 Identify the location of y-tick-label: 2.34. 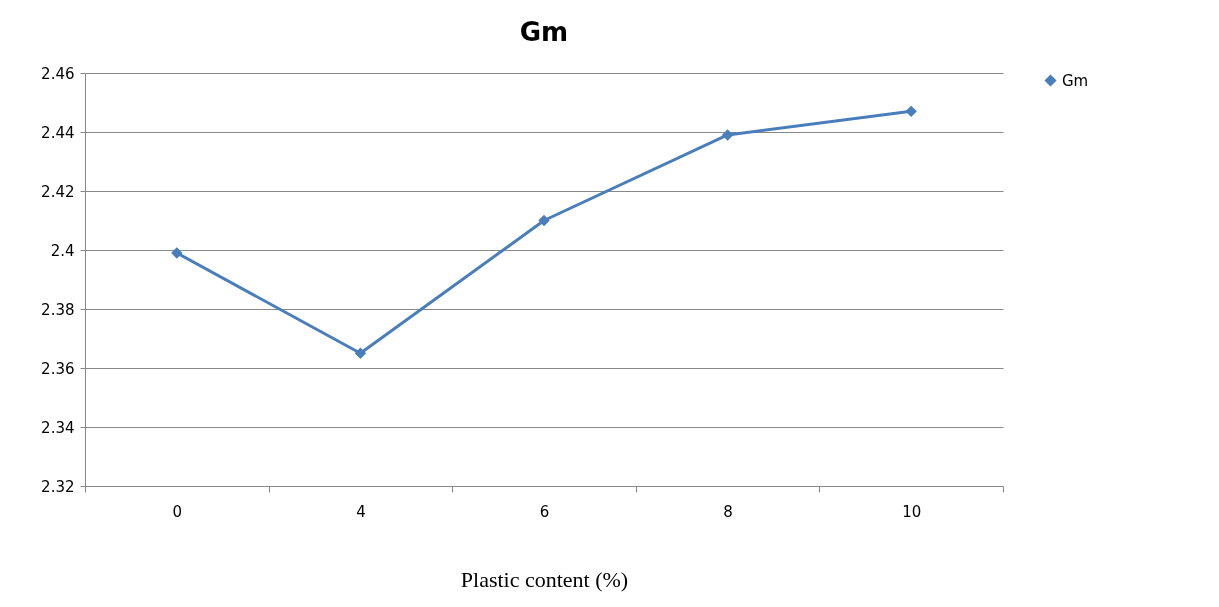
(58, 427).